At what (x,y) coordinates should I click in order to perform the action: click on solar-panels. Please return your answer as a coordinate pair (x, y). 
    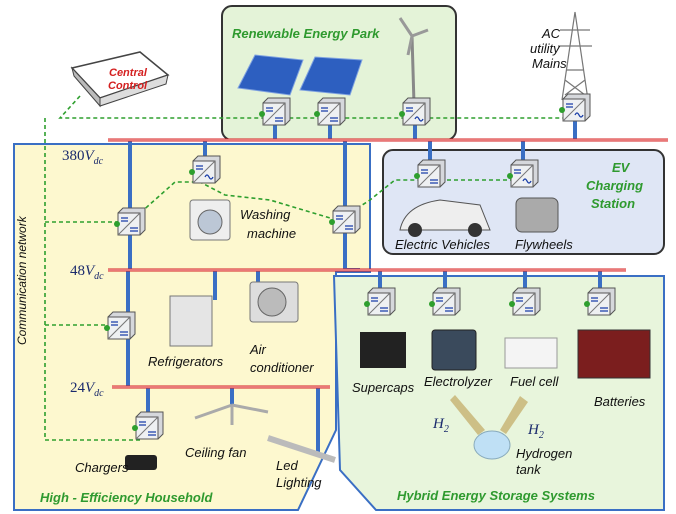
    Looking at the image, I should click on (300, 75).